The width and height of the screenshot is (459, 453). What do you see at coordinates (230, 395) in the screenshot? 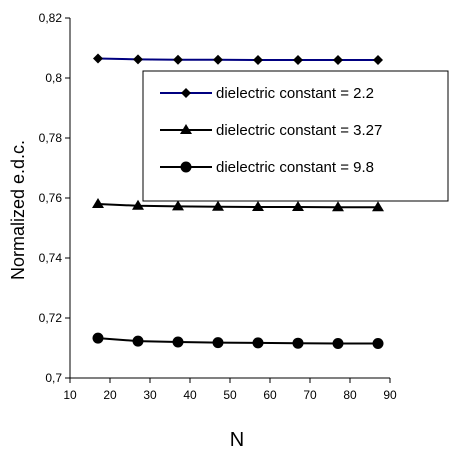
I see `x-tick-label: 50` at bounding box center [230, 395].